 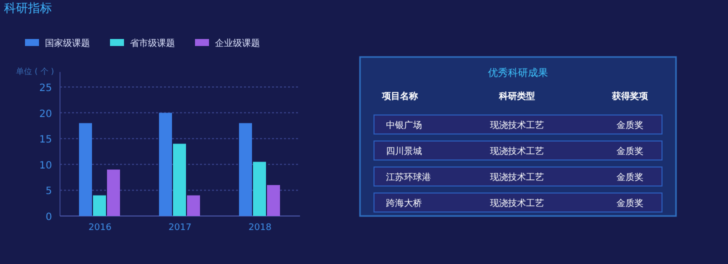 What do you see at coordinates (28, 8) in the screenshot?
I see `chart-title: 科研指标` at bounding box center [28, 8].